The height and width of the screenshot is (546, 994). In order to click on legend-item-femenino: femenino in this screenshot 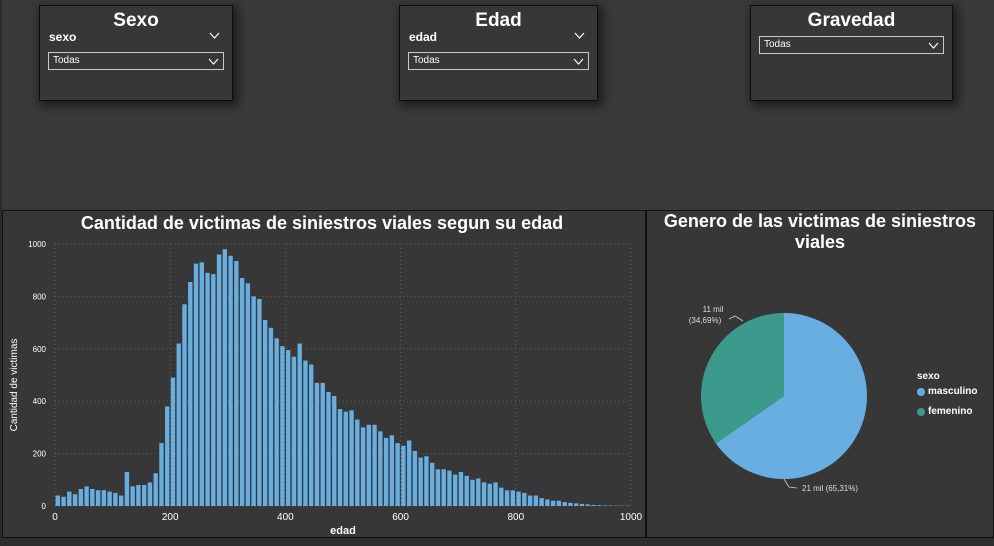, I will do `click(944, 411)`.